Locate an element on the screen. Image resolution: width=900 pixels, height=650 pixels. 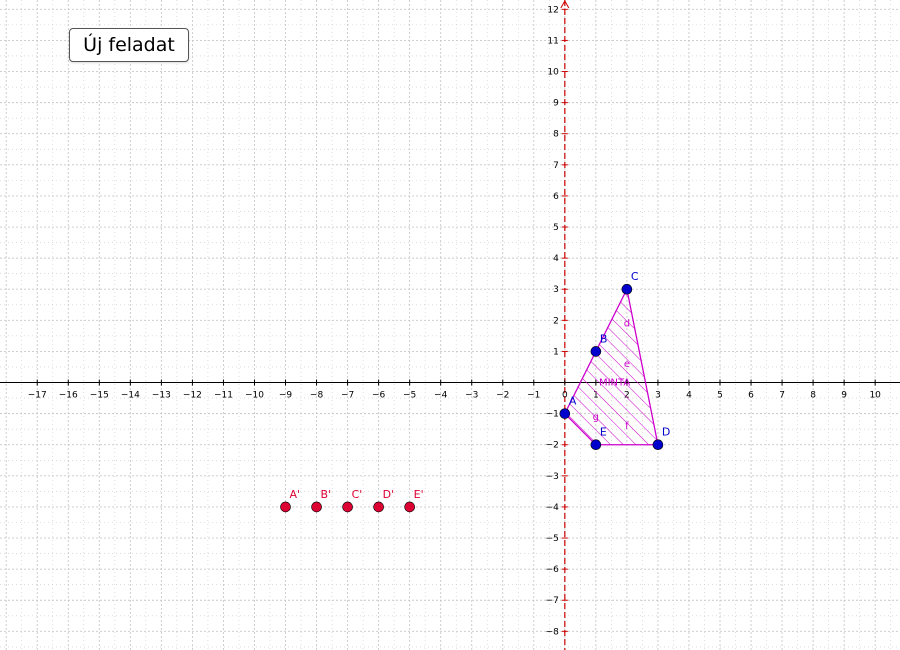
y-tick-label: 4 is located at coordinates (556, 259).